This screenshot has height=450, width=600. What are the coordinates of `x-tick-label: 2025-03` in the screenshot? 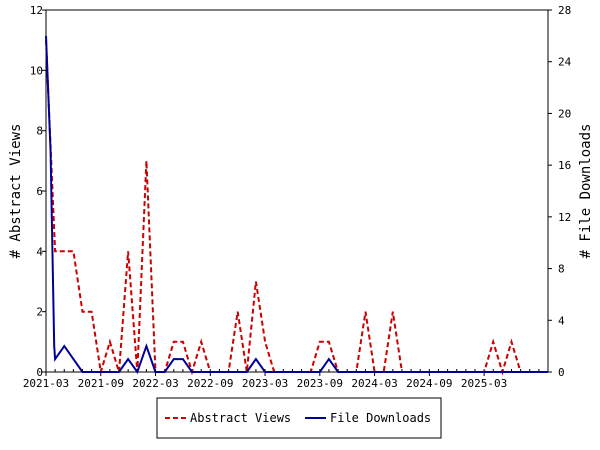 It's located at (484, 383).